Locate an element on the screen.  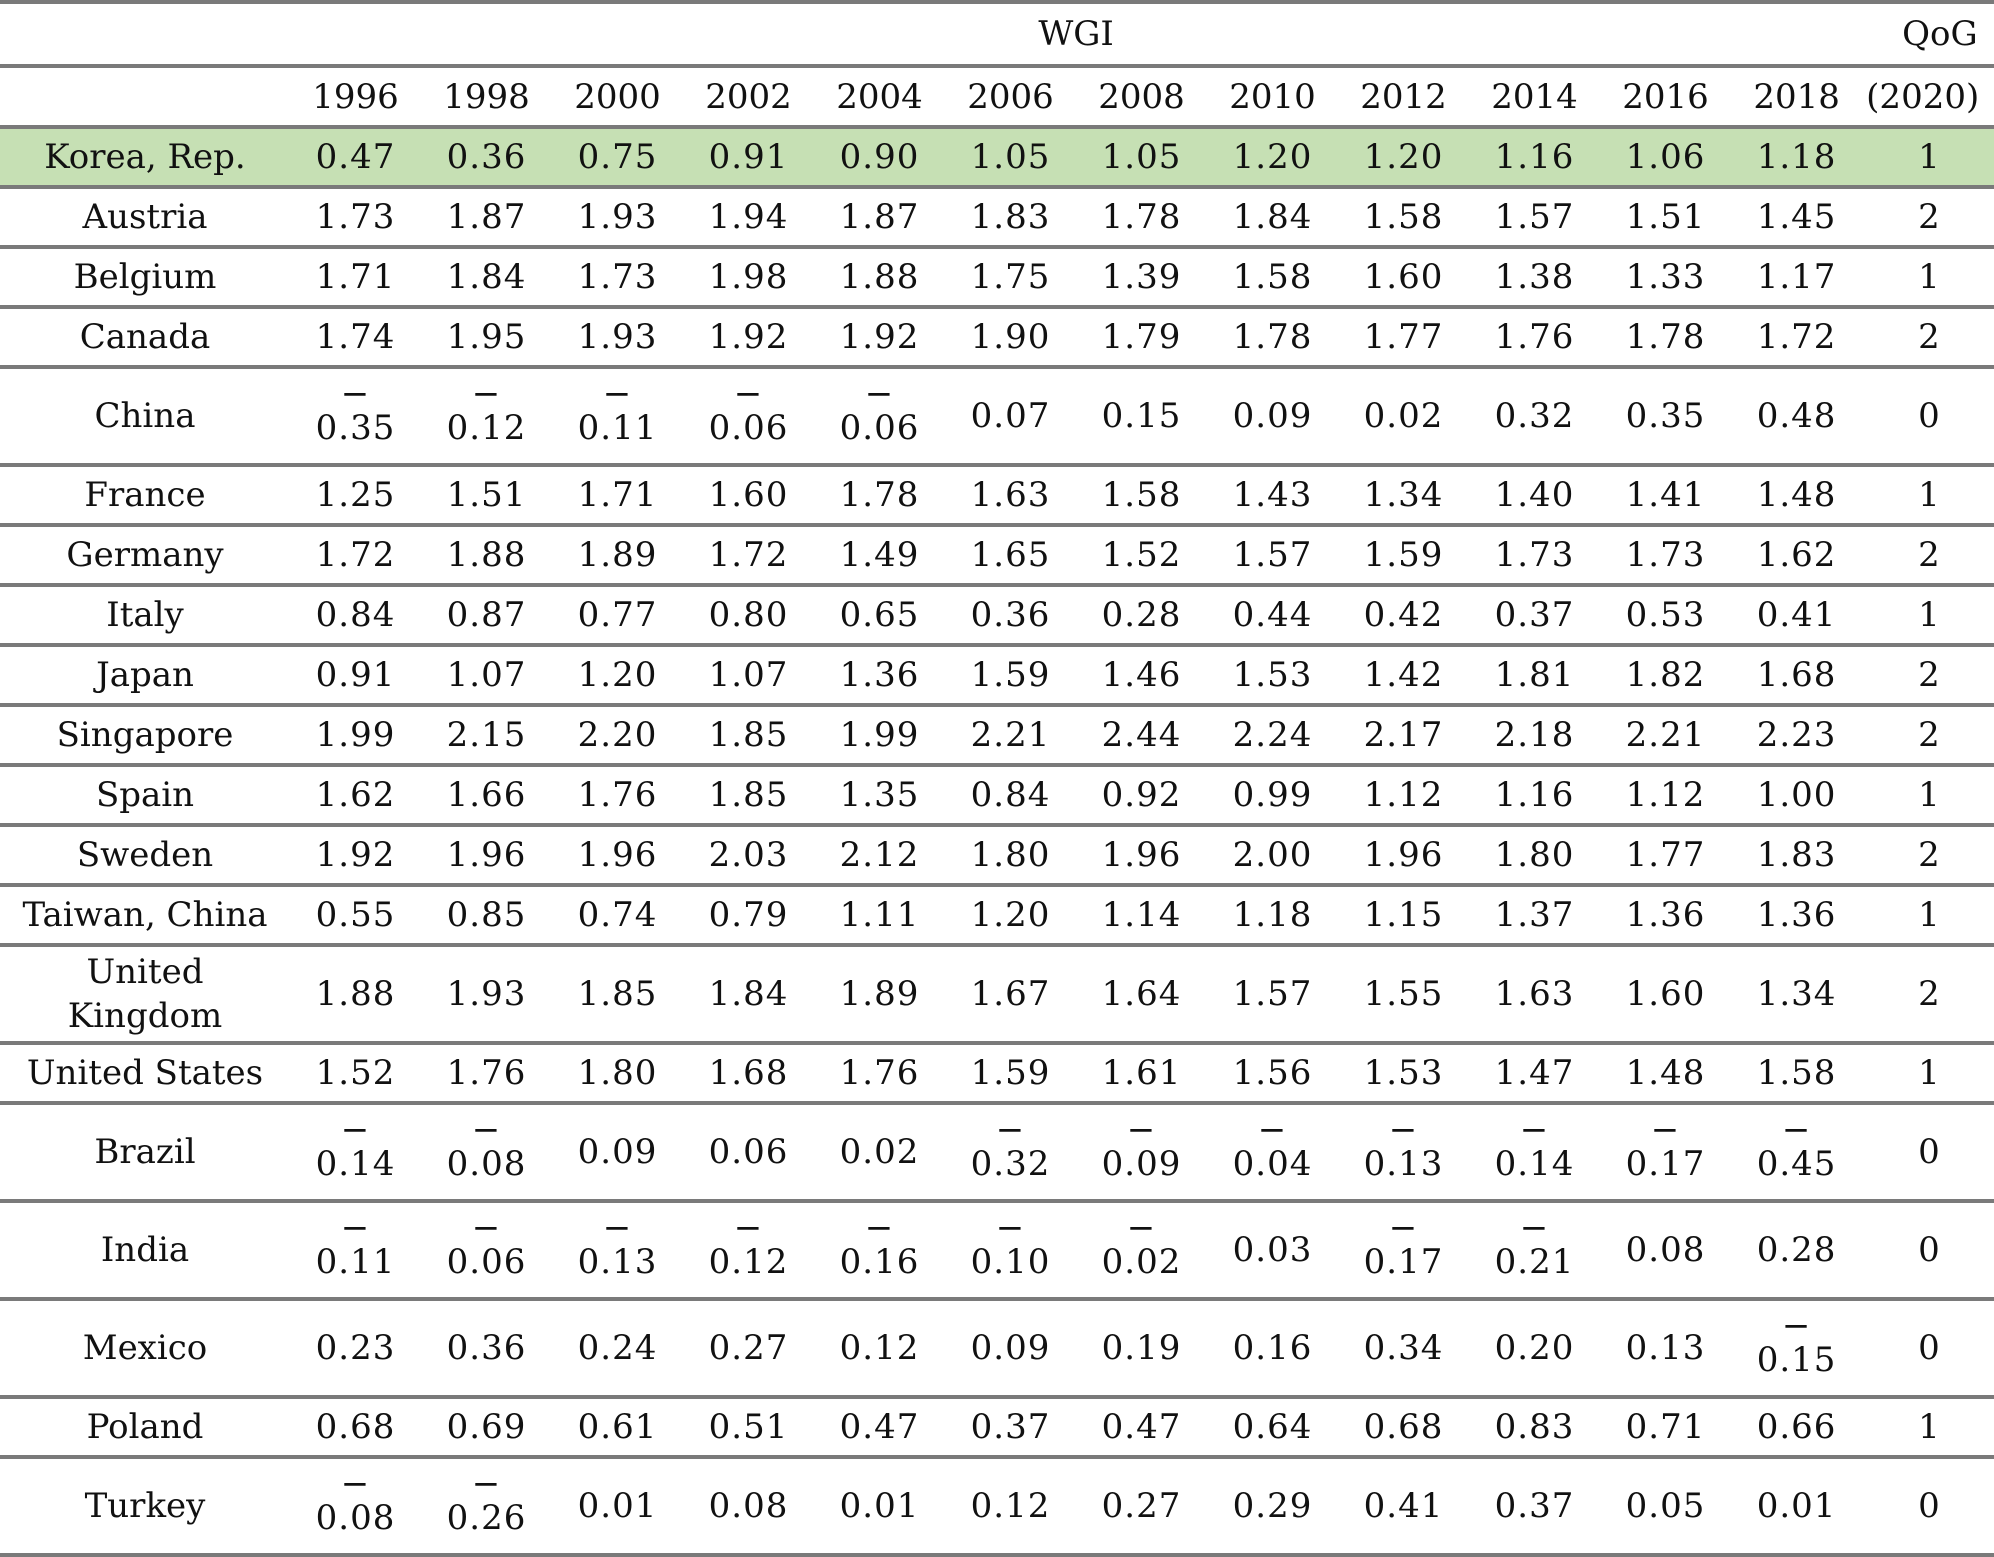
value-cell-2010: 1.43 is located at coordinates (1272, 494).